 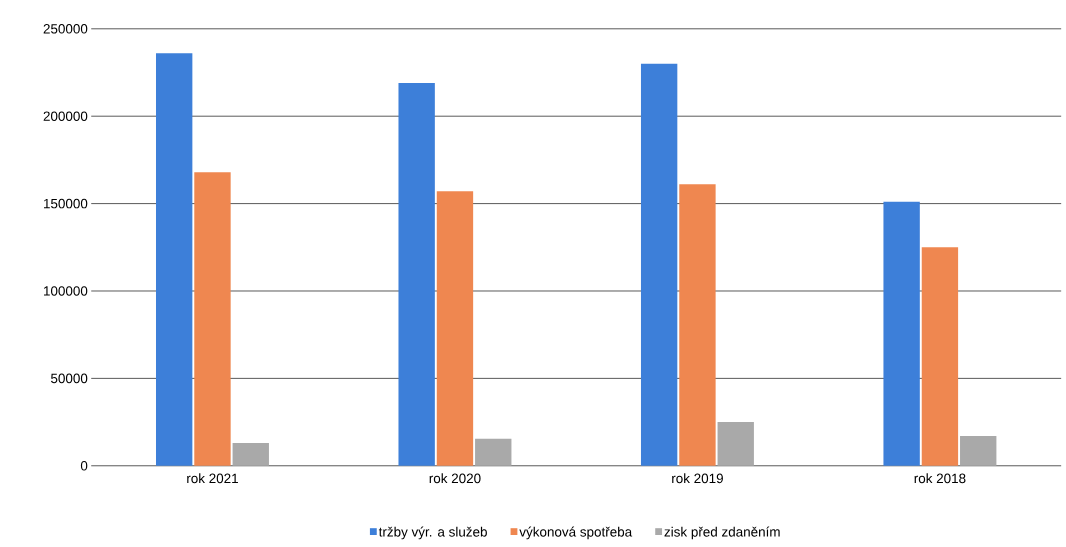 I want to click on legend-label: tržby výr. a služeb, so click(x=432, y=533).